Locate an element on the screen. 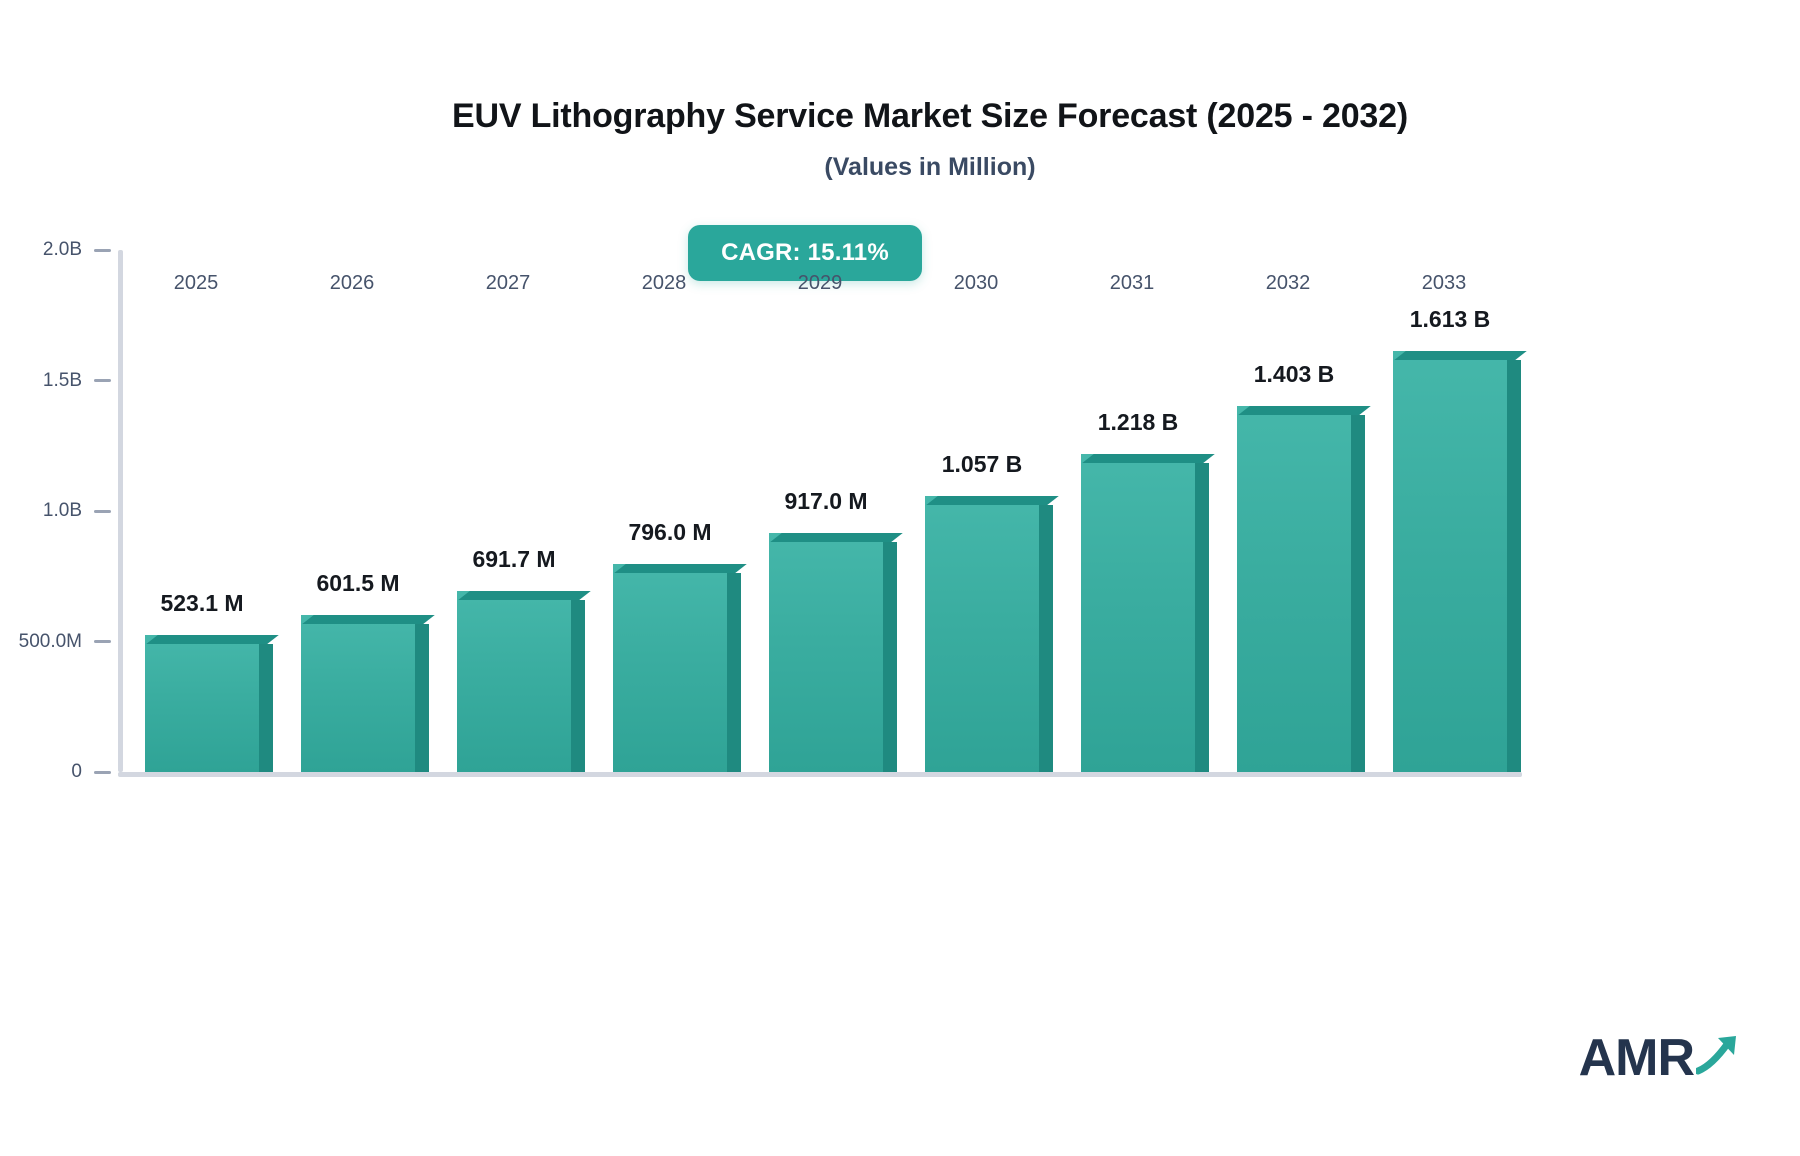 This screenshot has height=1156, width=1800. x-axis-label: 2031 is located at coordinates (1132, 283).